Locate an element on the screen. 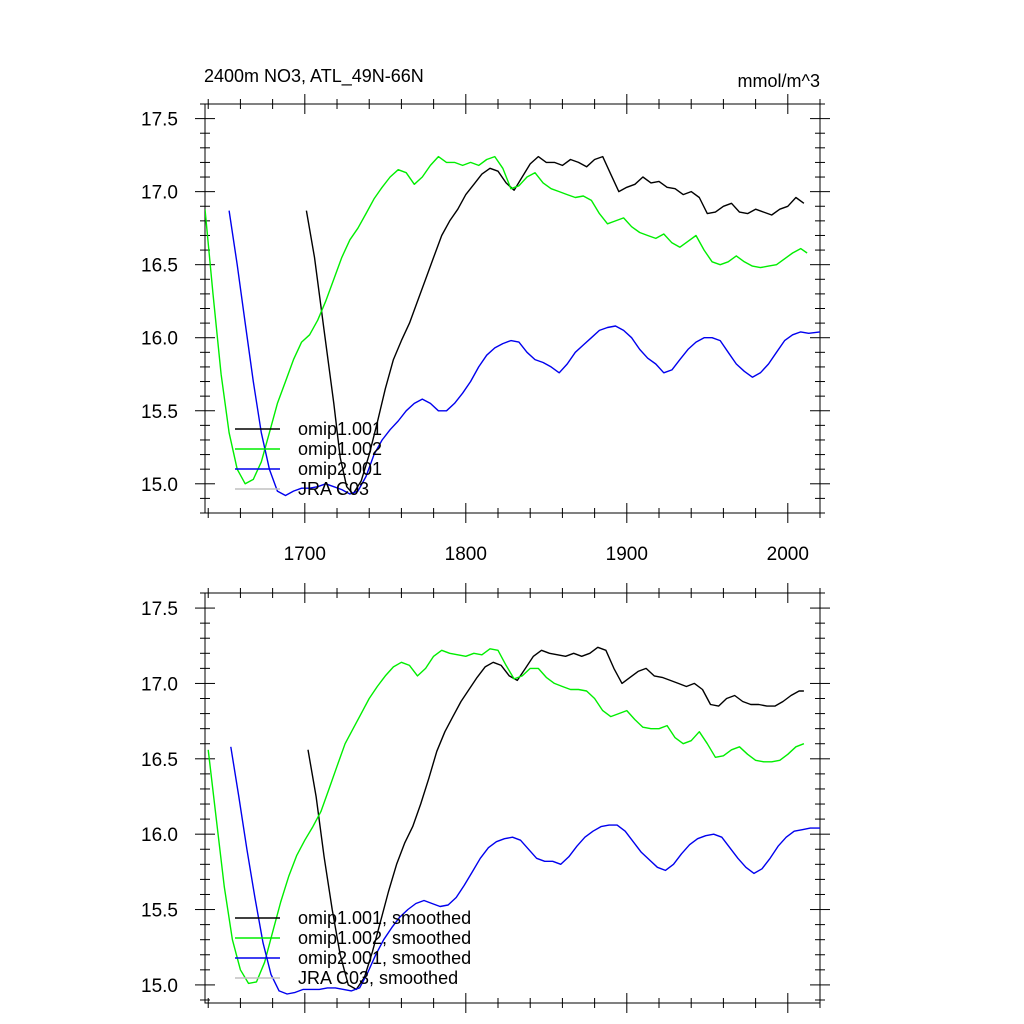 Image resolution: width=1024 pixels, height=1024 pixels. legend-label: omip2.001, smoothed is located at coordinates (384, 958).